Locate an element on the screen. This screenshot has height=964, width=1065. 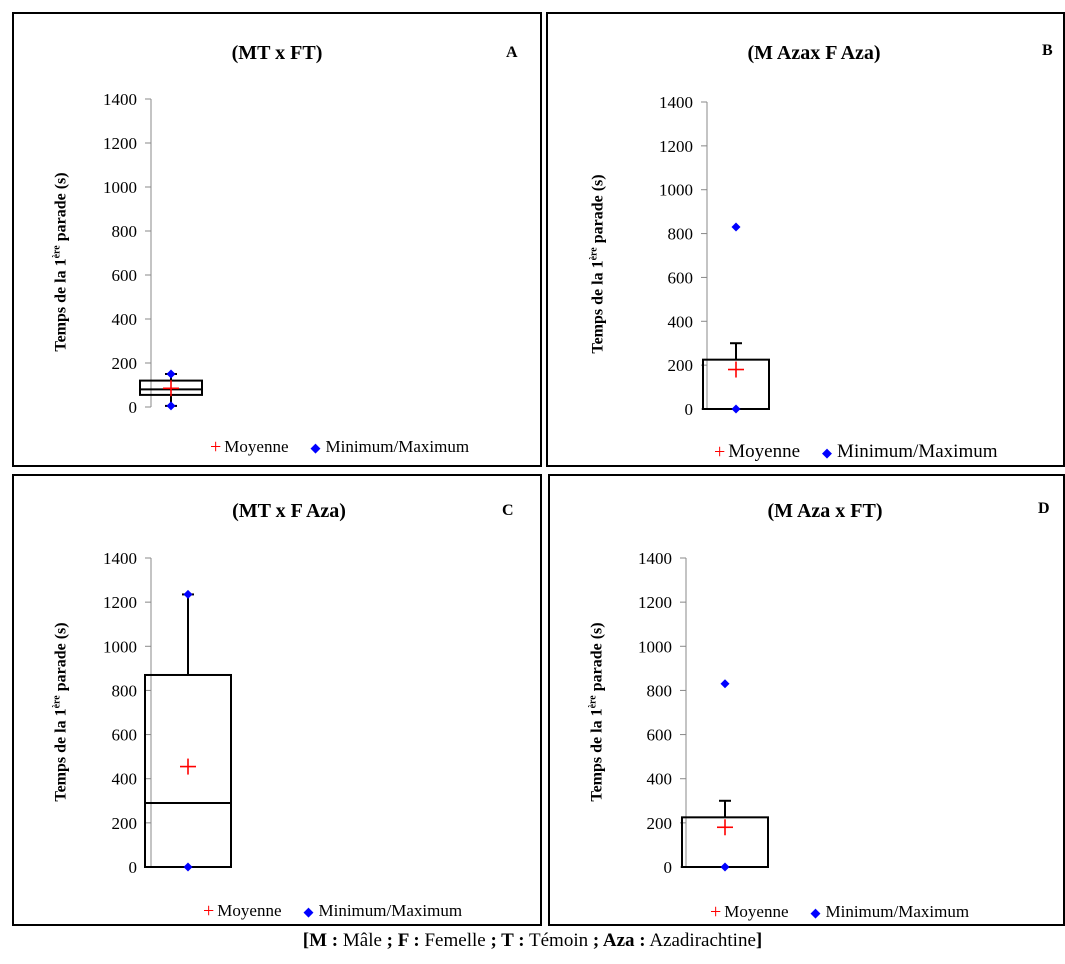
panel-letter-a: A is located at coordinates (512, 52).